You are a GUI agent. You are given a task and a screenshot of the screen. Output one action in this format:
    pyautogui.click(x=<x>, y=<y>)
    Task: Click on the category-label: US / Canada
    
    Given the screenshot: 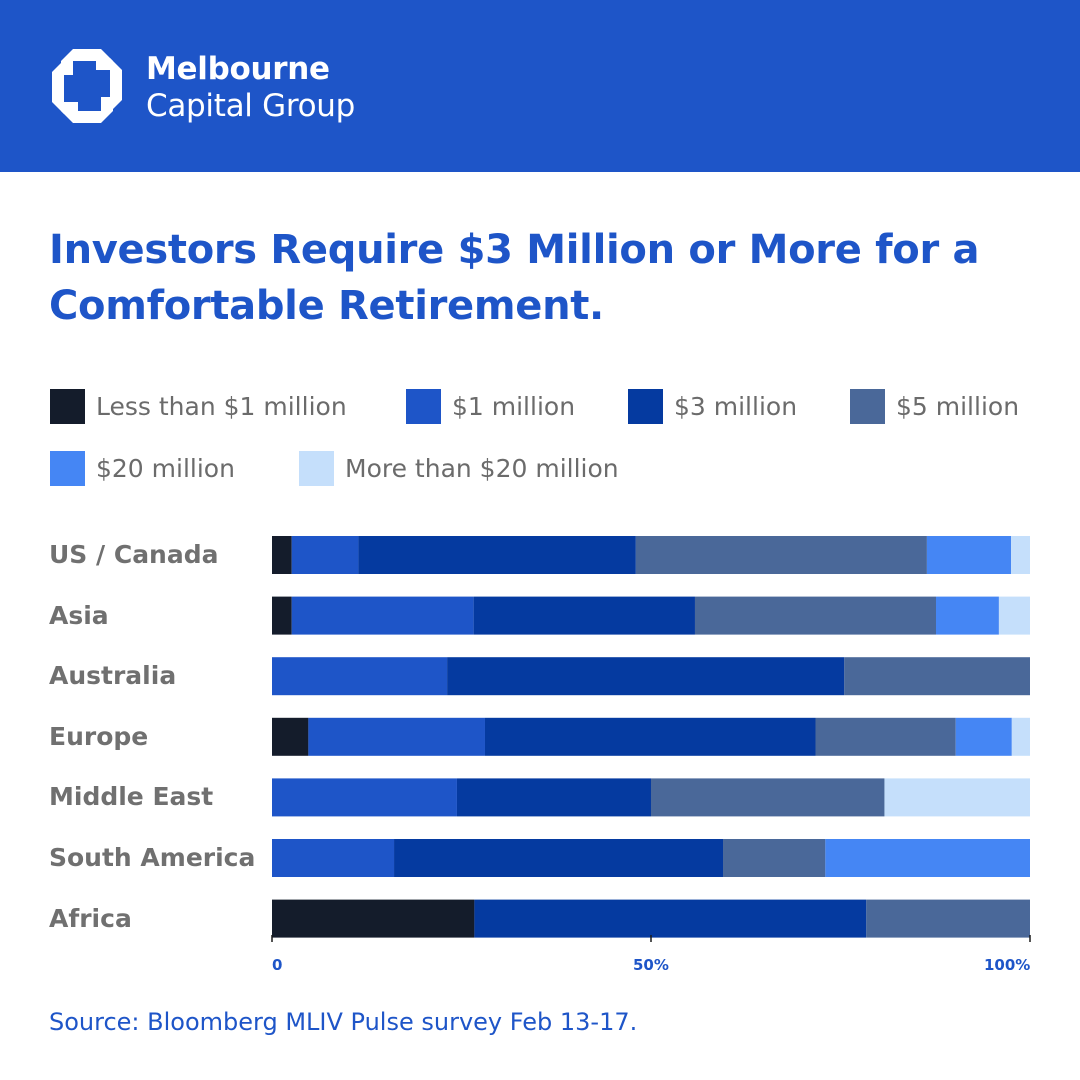 What is the action you would take?
    pyautogui.click(x=134, y=554)
    